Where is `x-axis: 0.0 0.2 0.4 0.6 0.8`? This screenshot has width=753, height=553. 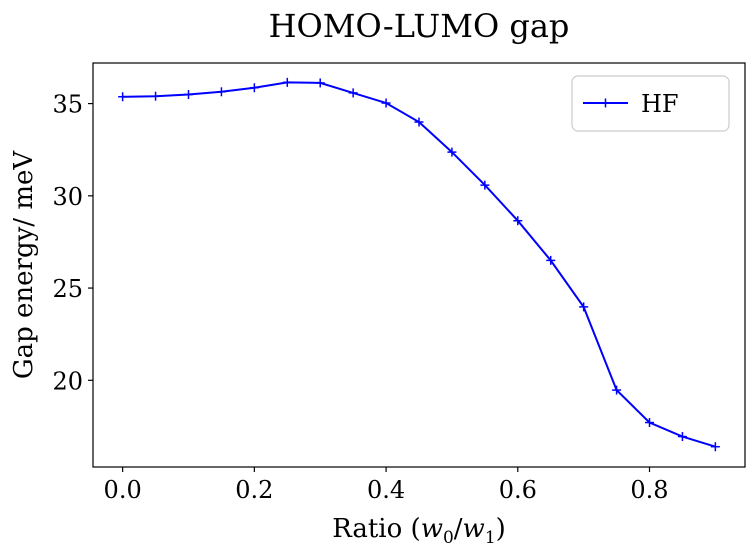
x-axis: 0.0 0.2 0.4 0.6 0.8 is located at coordinates (386, 485).